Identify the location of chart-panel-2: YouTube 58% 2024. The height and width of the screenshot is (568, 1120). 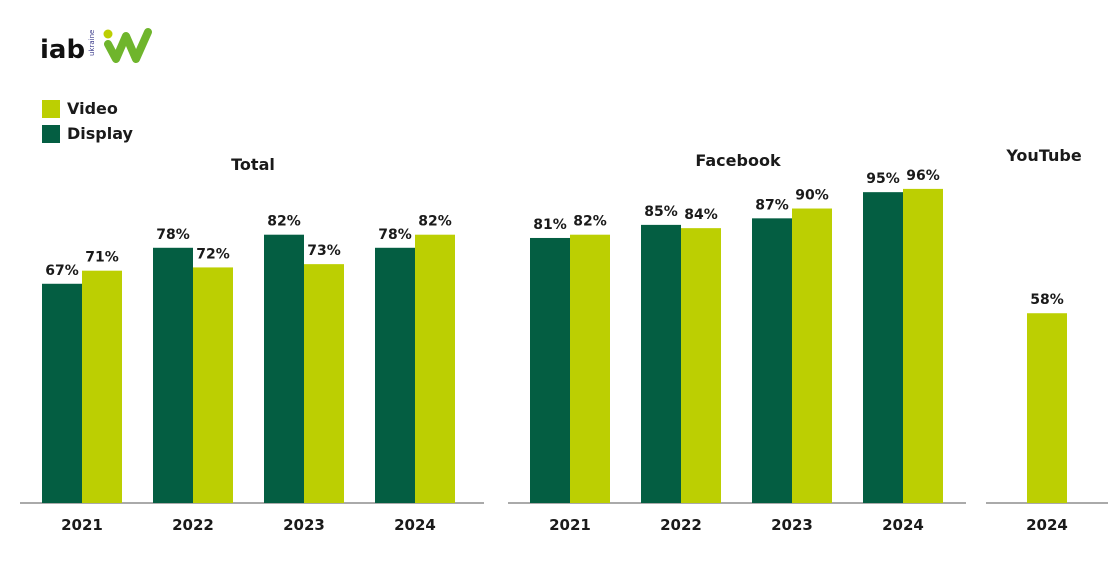
(1047, 340).